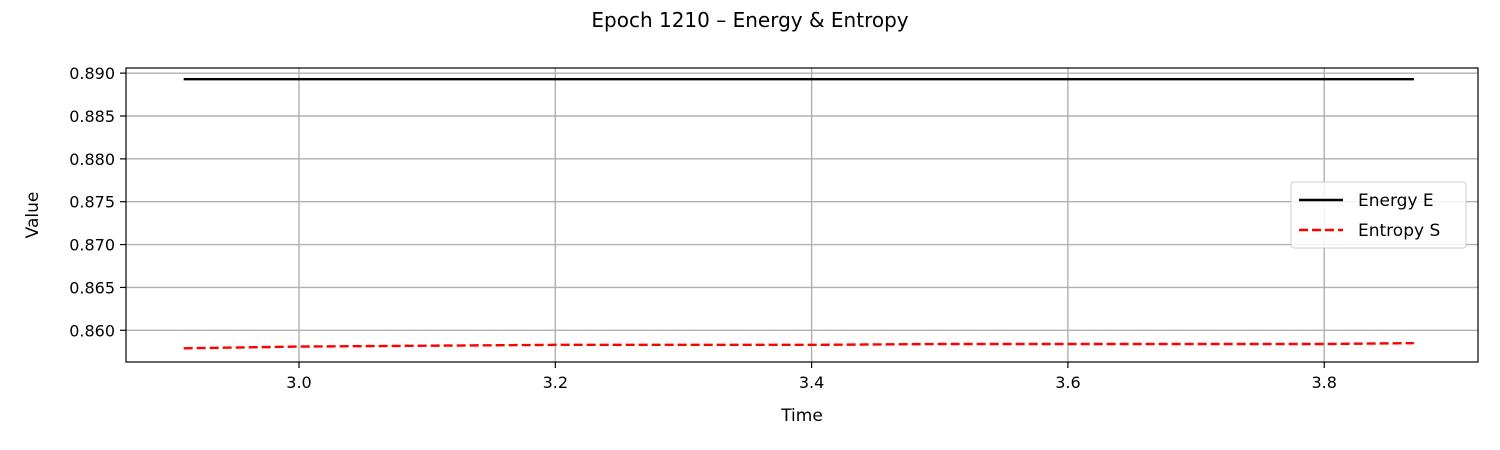  What do you see at coordinates (33, 215) in the screenshot?
I see `y-axis-label: Value` at bounding box center [33, 215].